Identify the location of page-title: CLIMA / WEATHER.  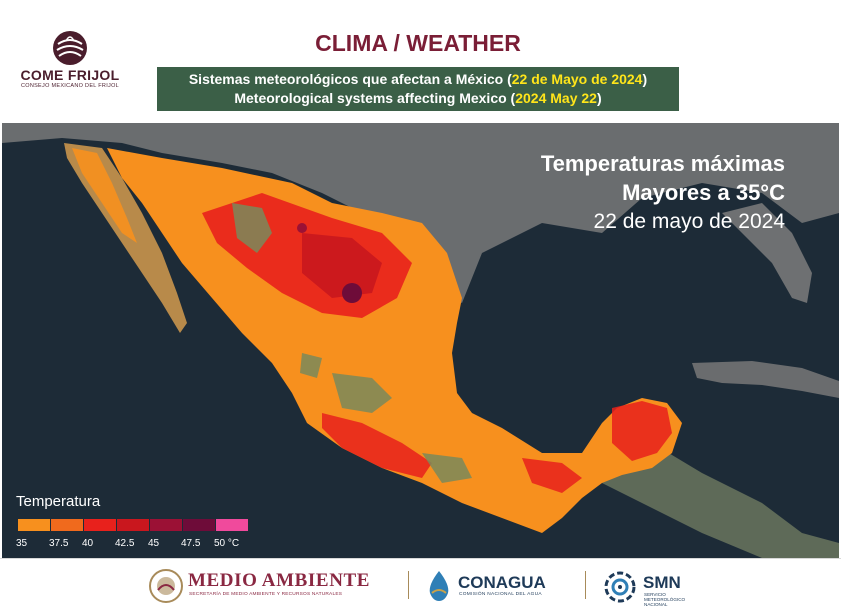
(418, 43).